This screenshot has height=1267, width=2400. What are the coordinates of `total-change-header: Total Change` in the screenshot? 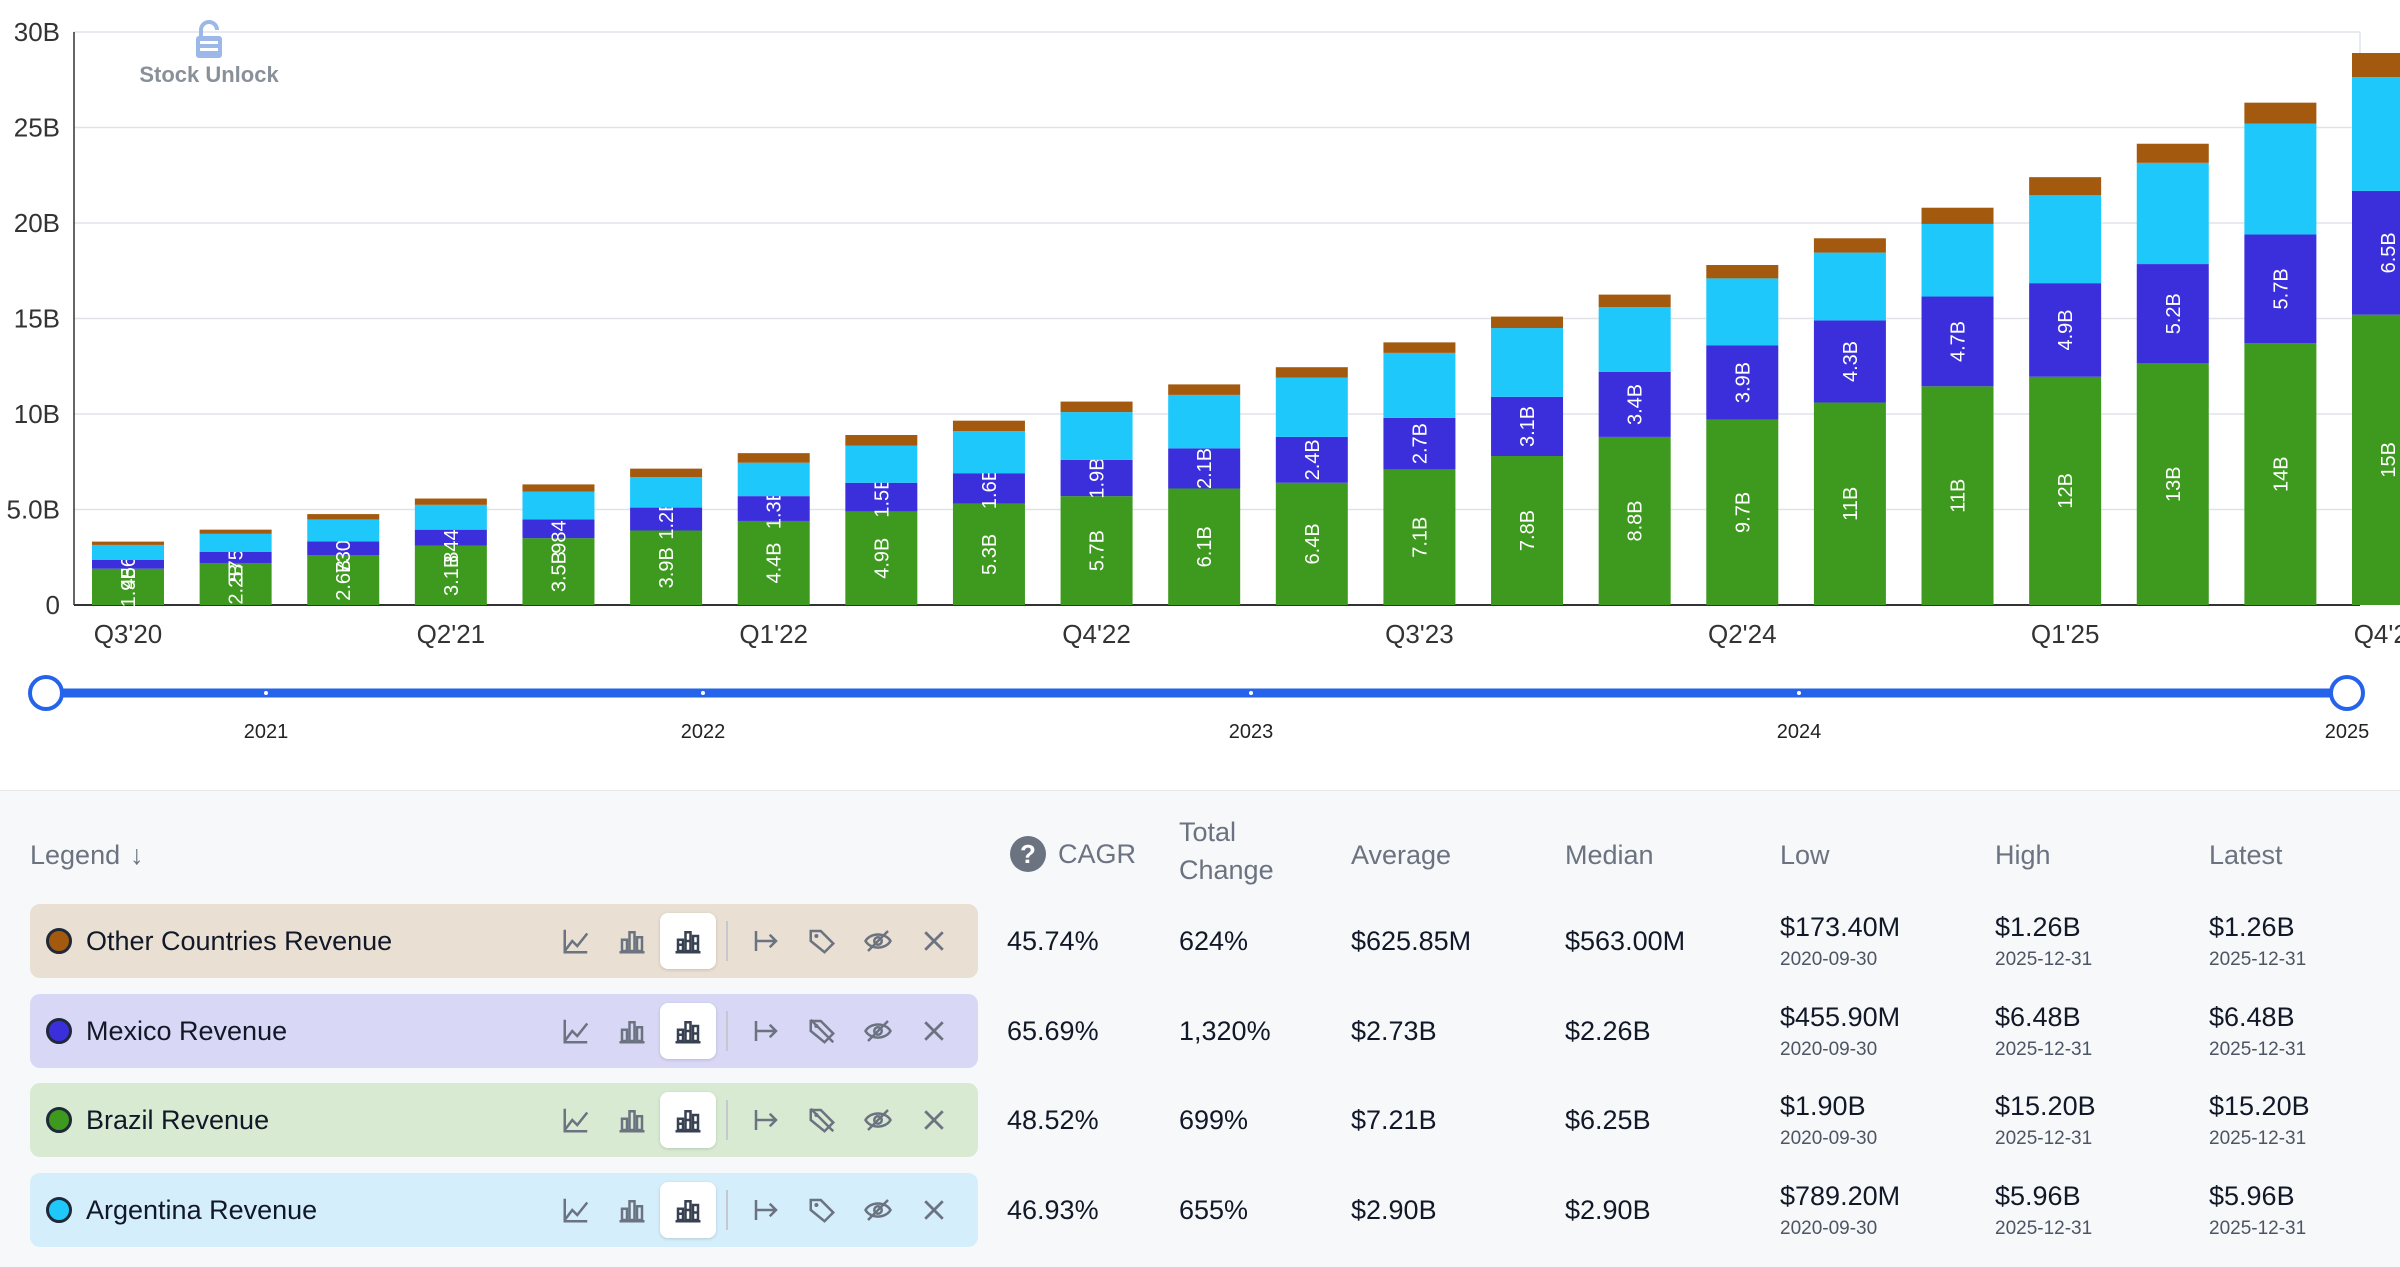 It's located at (1226, 851).